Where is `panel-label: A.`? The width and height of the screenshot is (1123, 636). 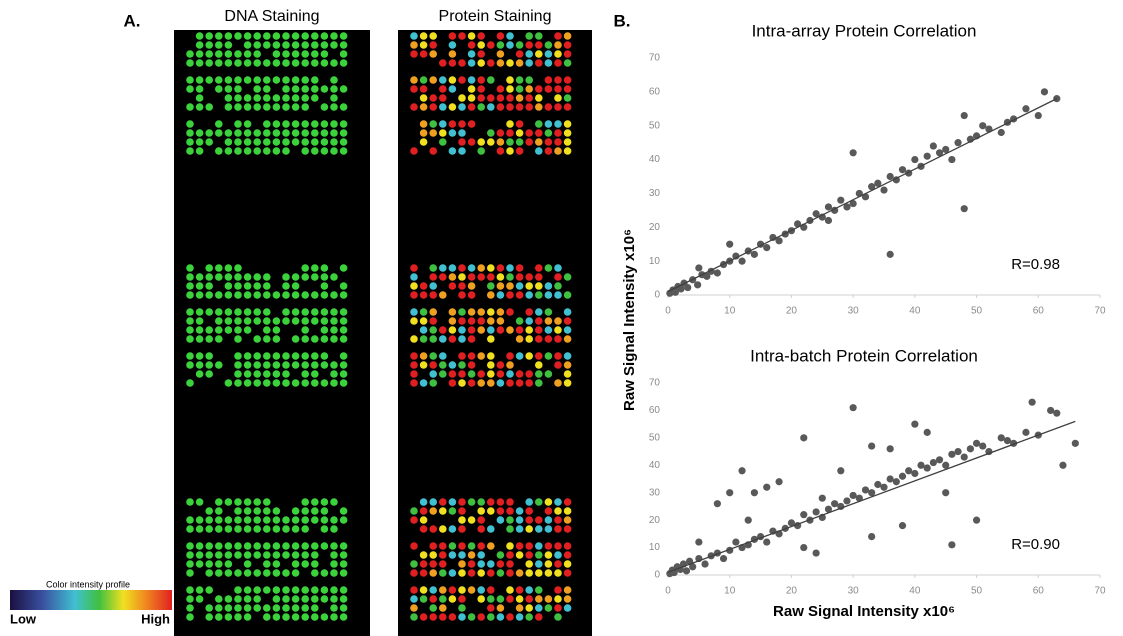 panel-label: A. is located at coordinates (132, 20).